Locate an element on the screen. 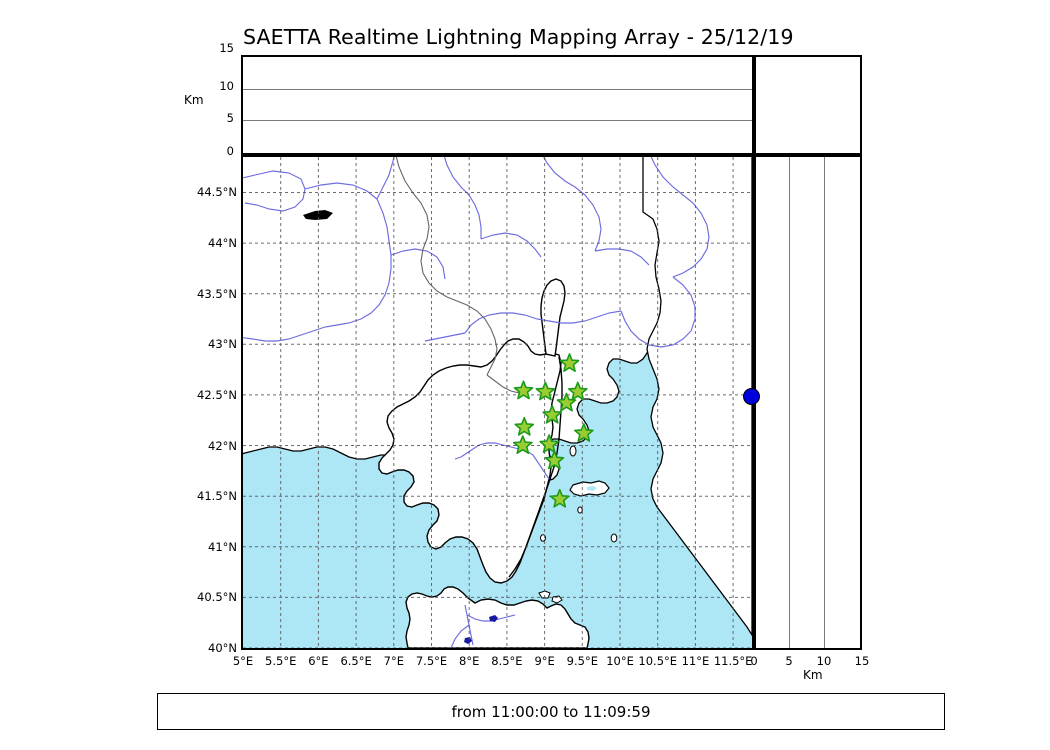 The image size is (1050, 750). lat-tick-42-5: 42.5°N is located at coordinates (217, 394).